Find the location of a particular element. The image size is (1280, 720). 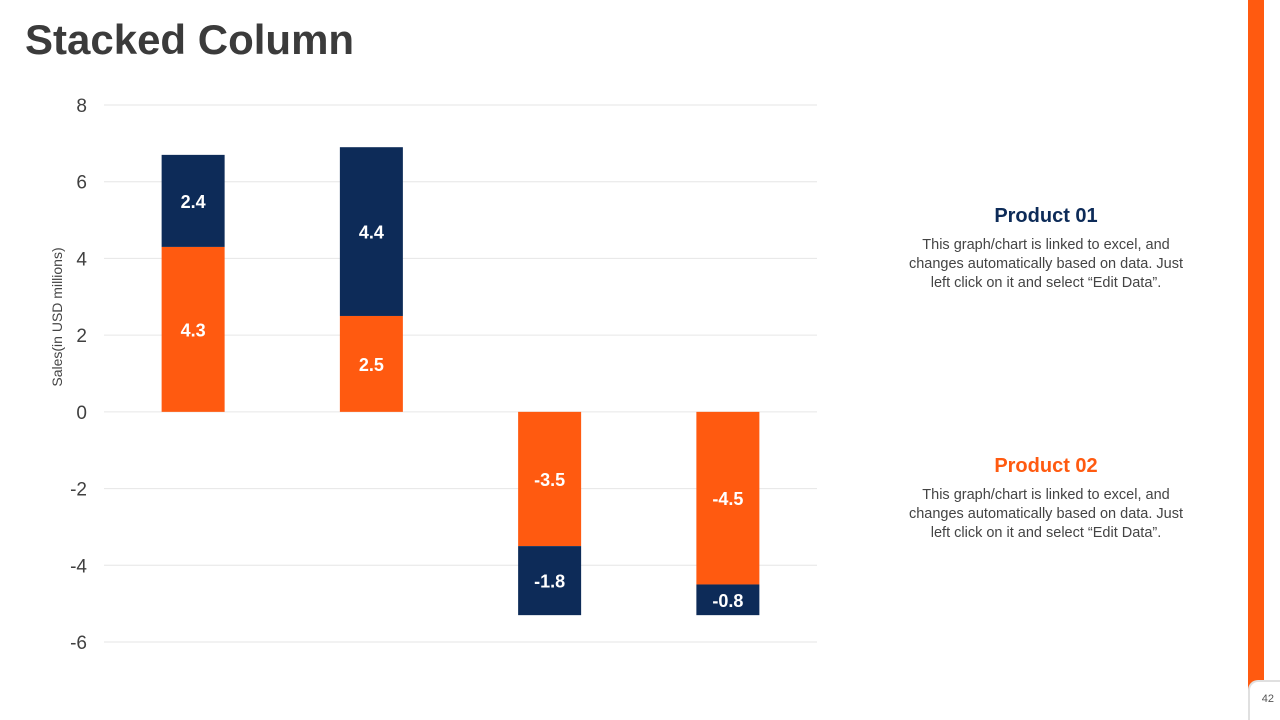

y-tick-label: 8 is located at coordinates (81, 106).